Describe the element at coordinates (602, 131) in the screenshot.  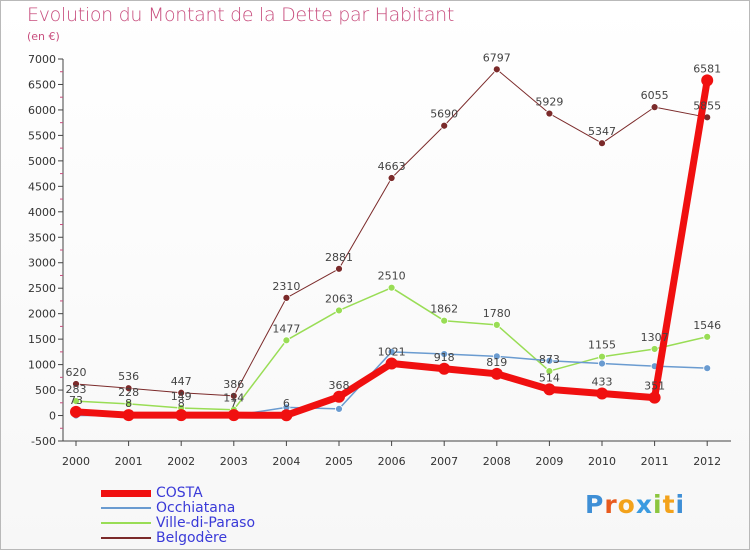
I see `data-label: 5347` at that location.